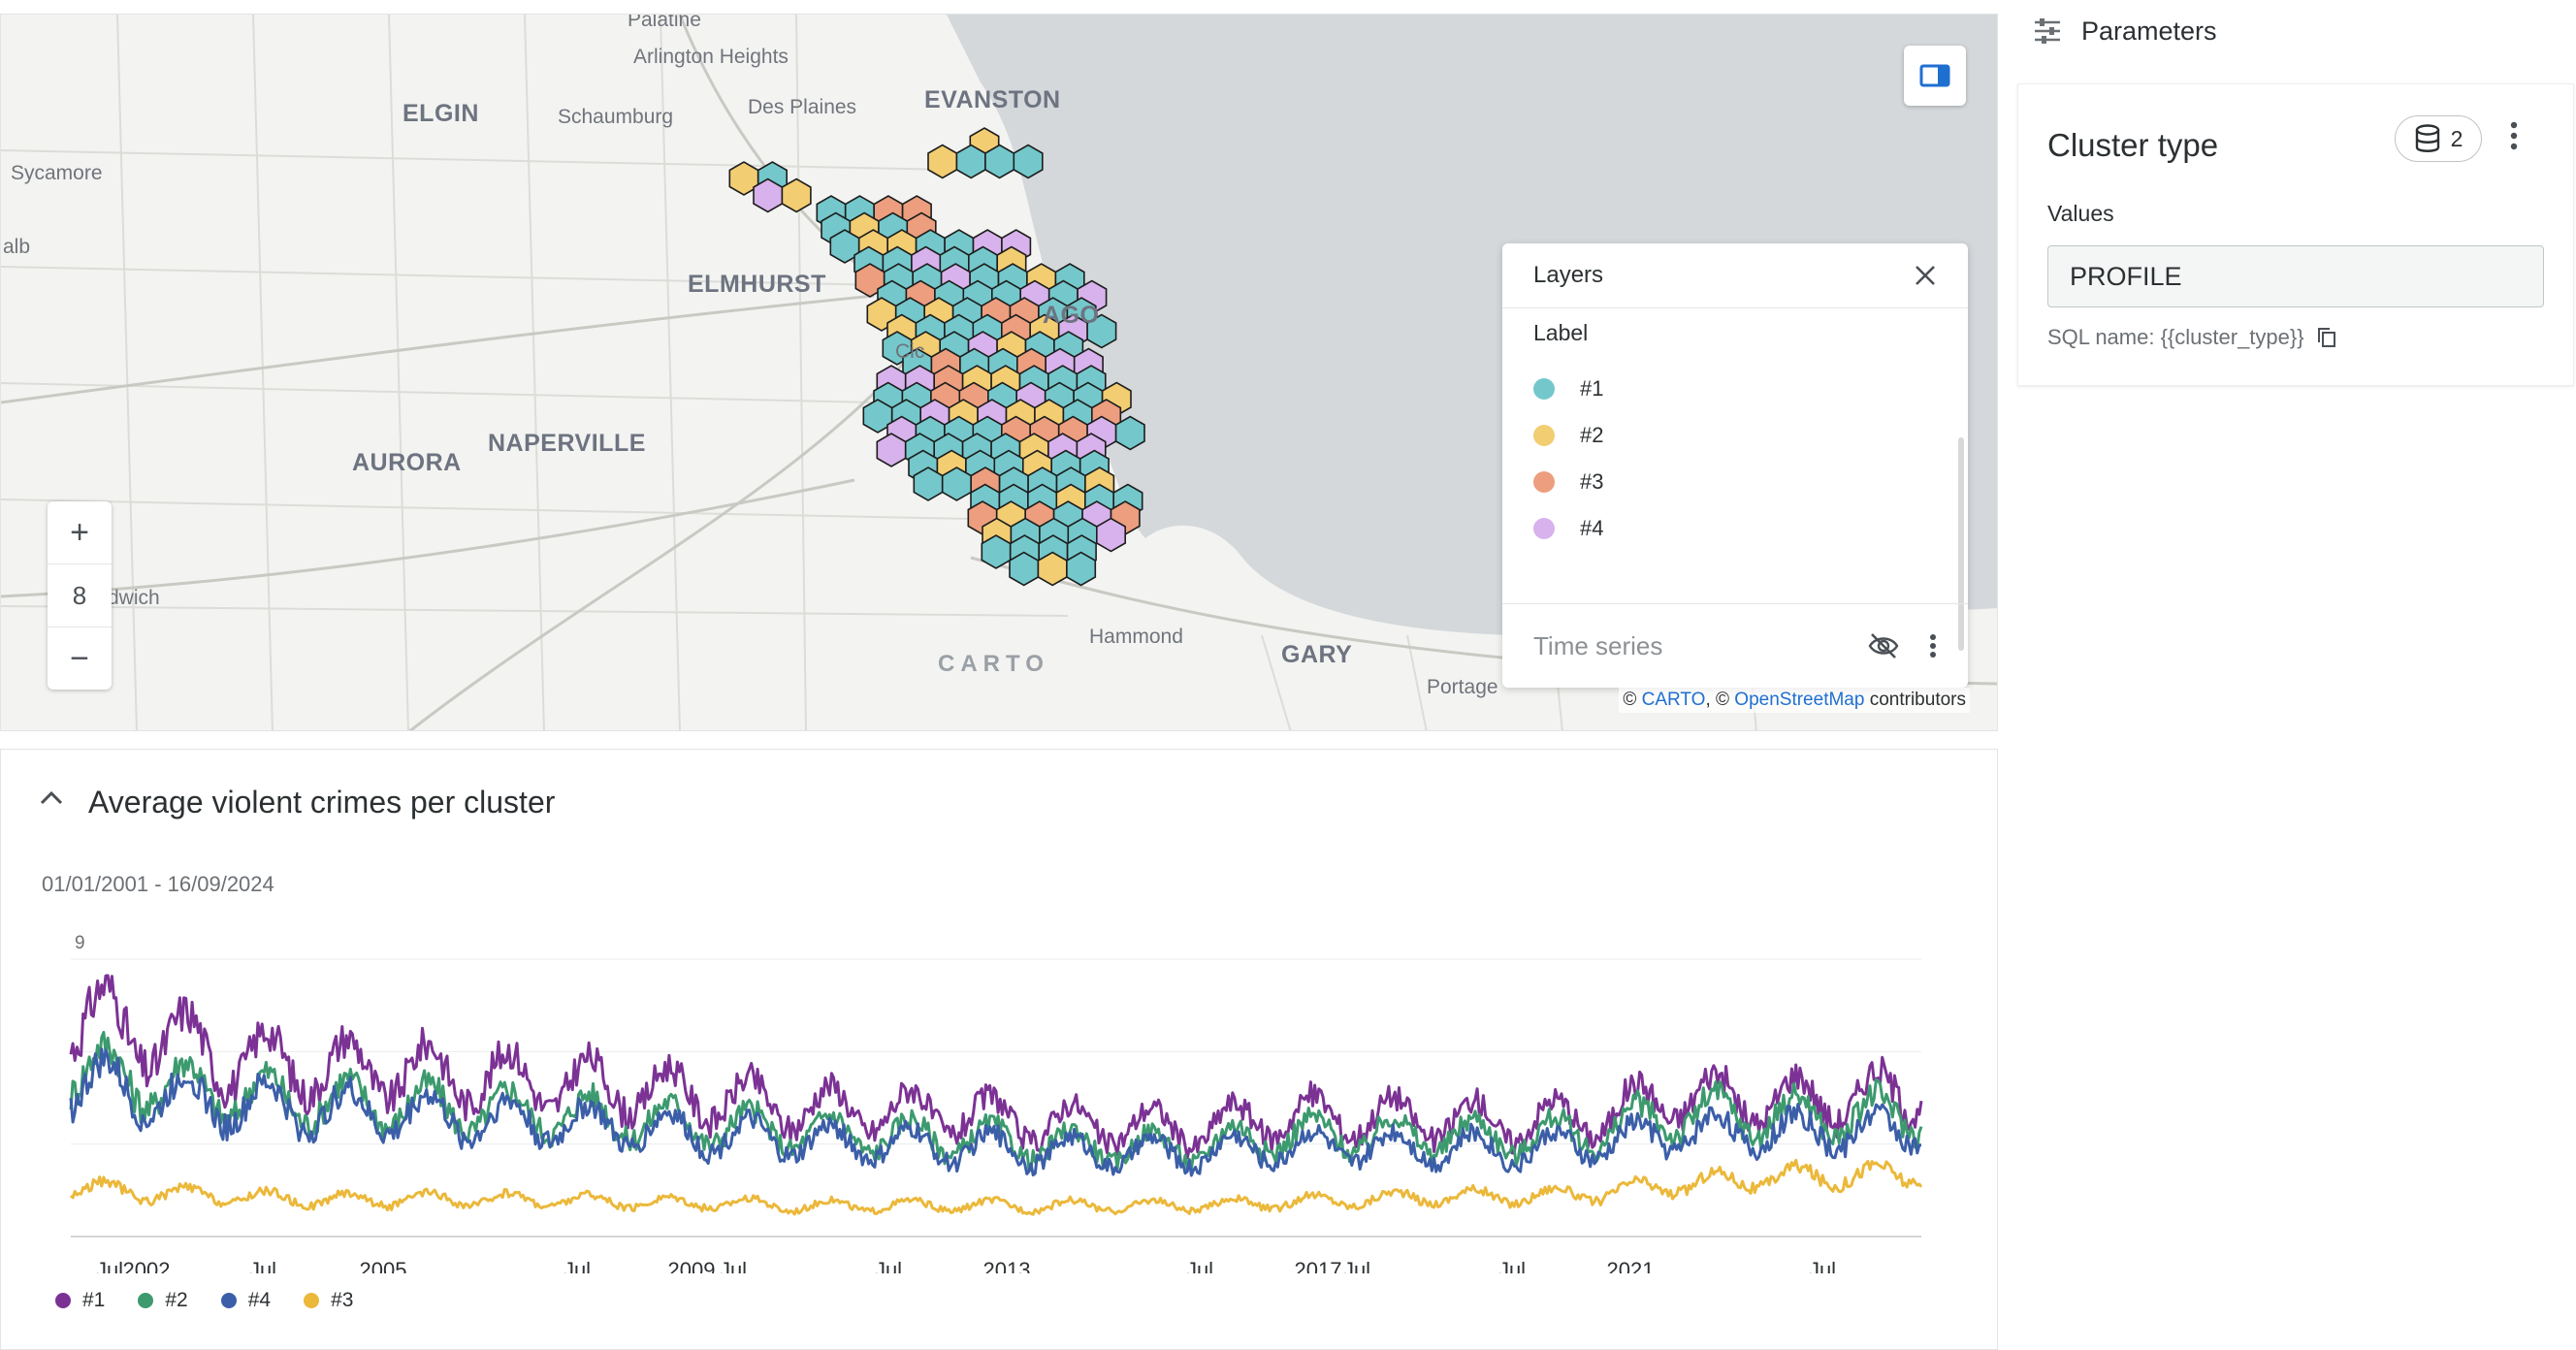 The height and width of the screenshot is (1350, 2576). Describe the element at coordinates (328, 1300) in the screenshot. I see `chart-legend-item: #3` at that location.